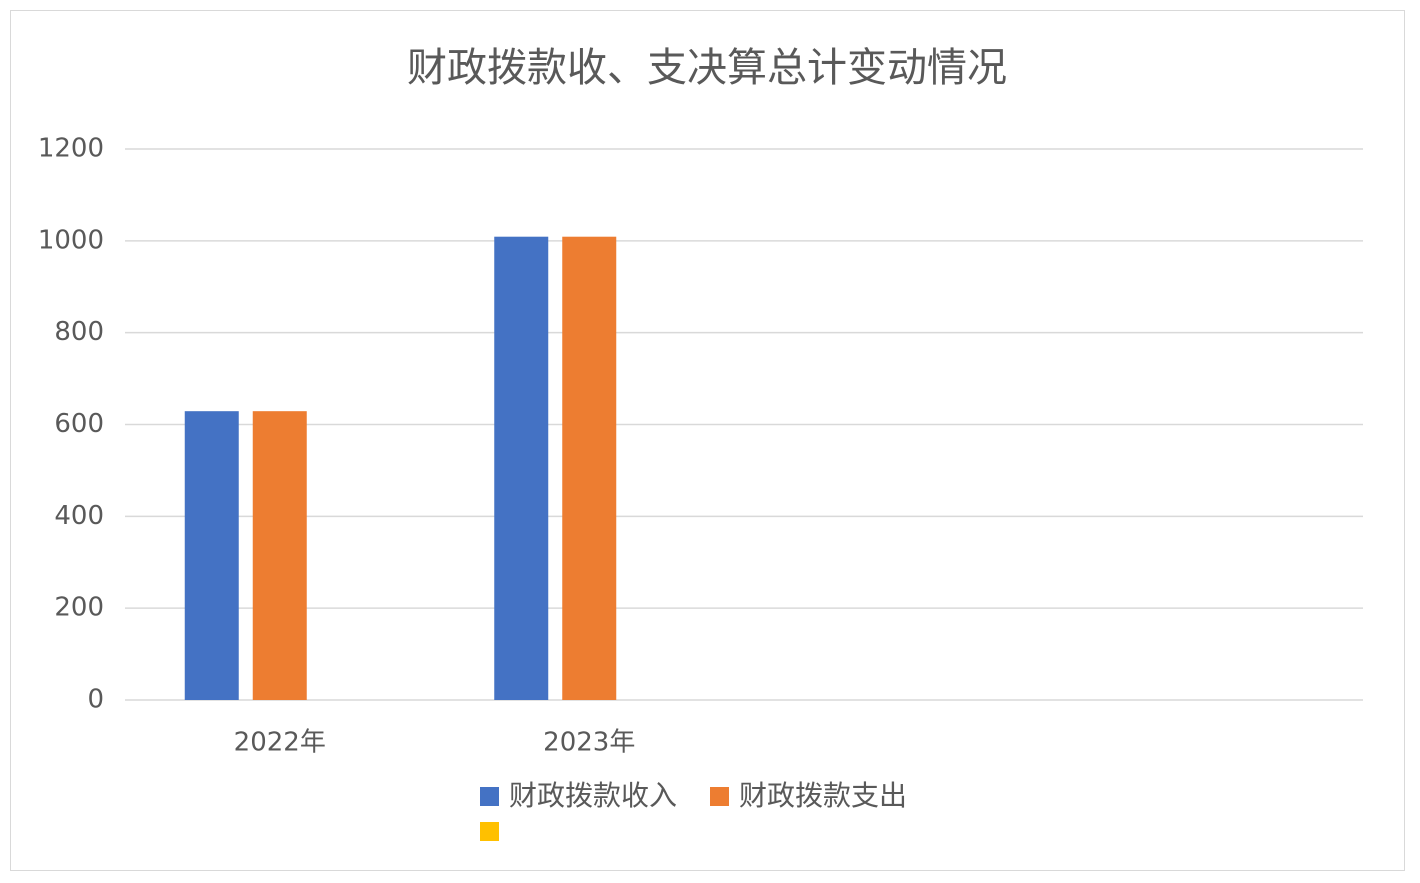  What do you see at coordinates (71, 149) in the screenshot?
I see `y-tick-label: 1200` at bounding box center [71, 149].